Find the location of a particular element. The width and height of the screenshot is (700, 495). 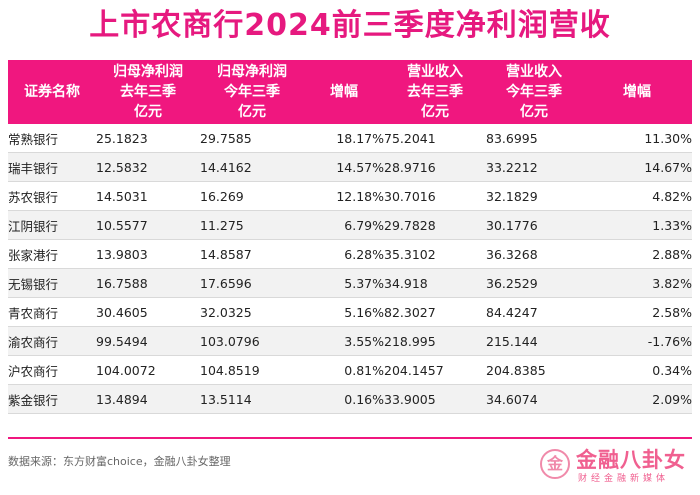

value-cell: 30.7016 is located at coordinates (435, 196).